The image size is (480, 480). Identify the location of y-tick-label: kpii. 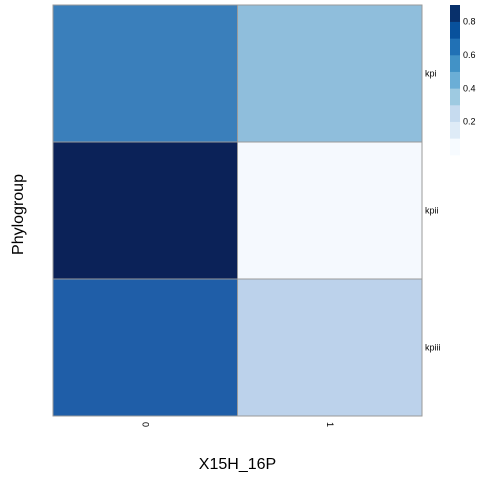
(432, 211).